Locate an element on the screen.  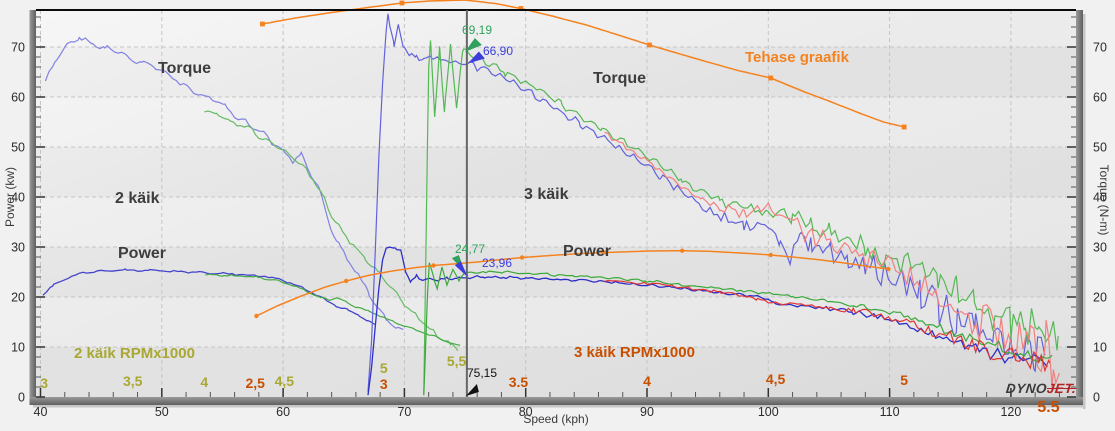
rpm-scale-2gear-label: 2 käik RPMx1000 is located at coordinates (134, 353).